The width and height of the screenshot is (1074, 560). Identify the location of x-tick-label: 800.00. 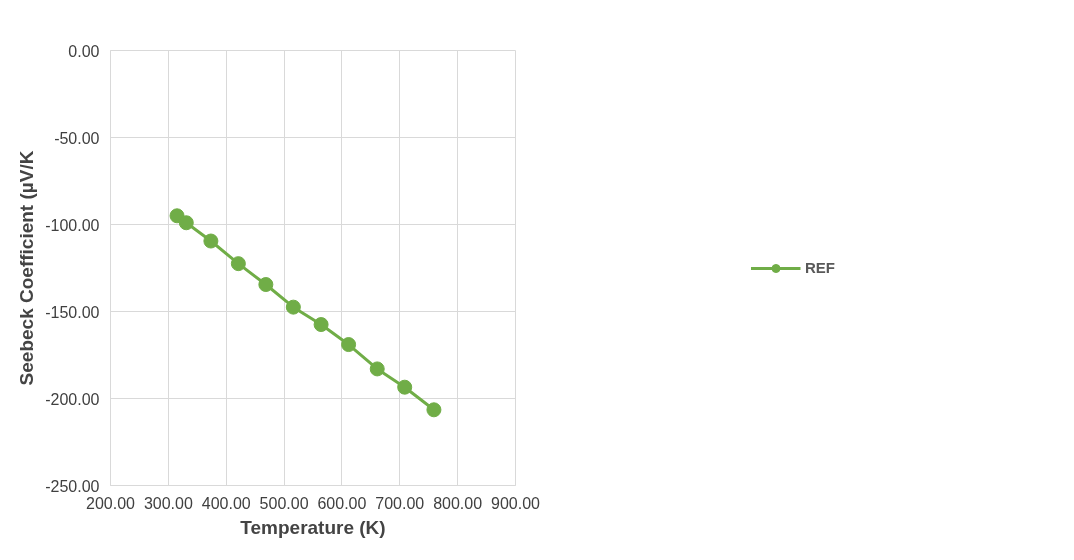
(458, 503).